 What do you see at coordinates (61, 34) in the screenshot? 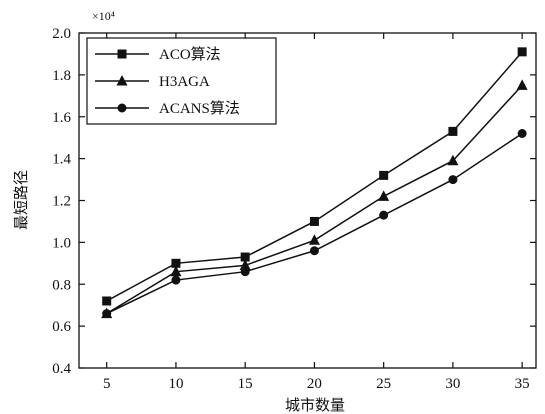
I see `y-tick-label: 2.0` at bounding box center [61, 34].